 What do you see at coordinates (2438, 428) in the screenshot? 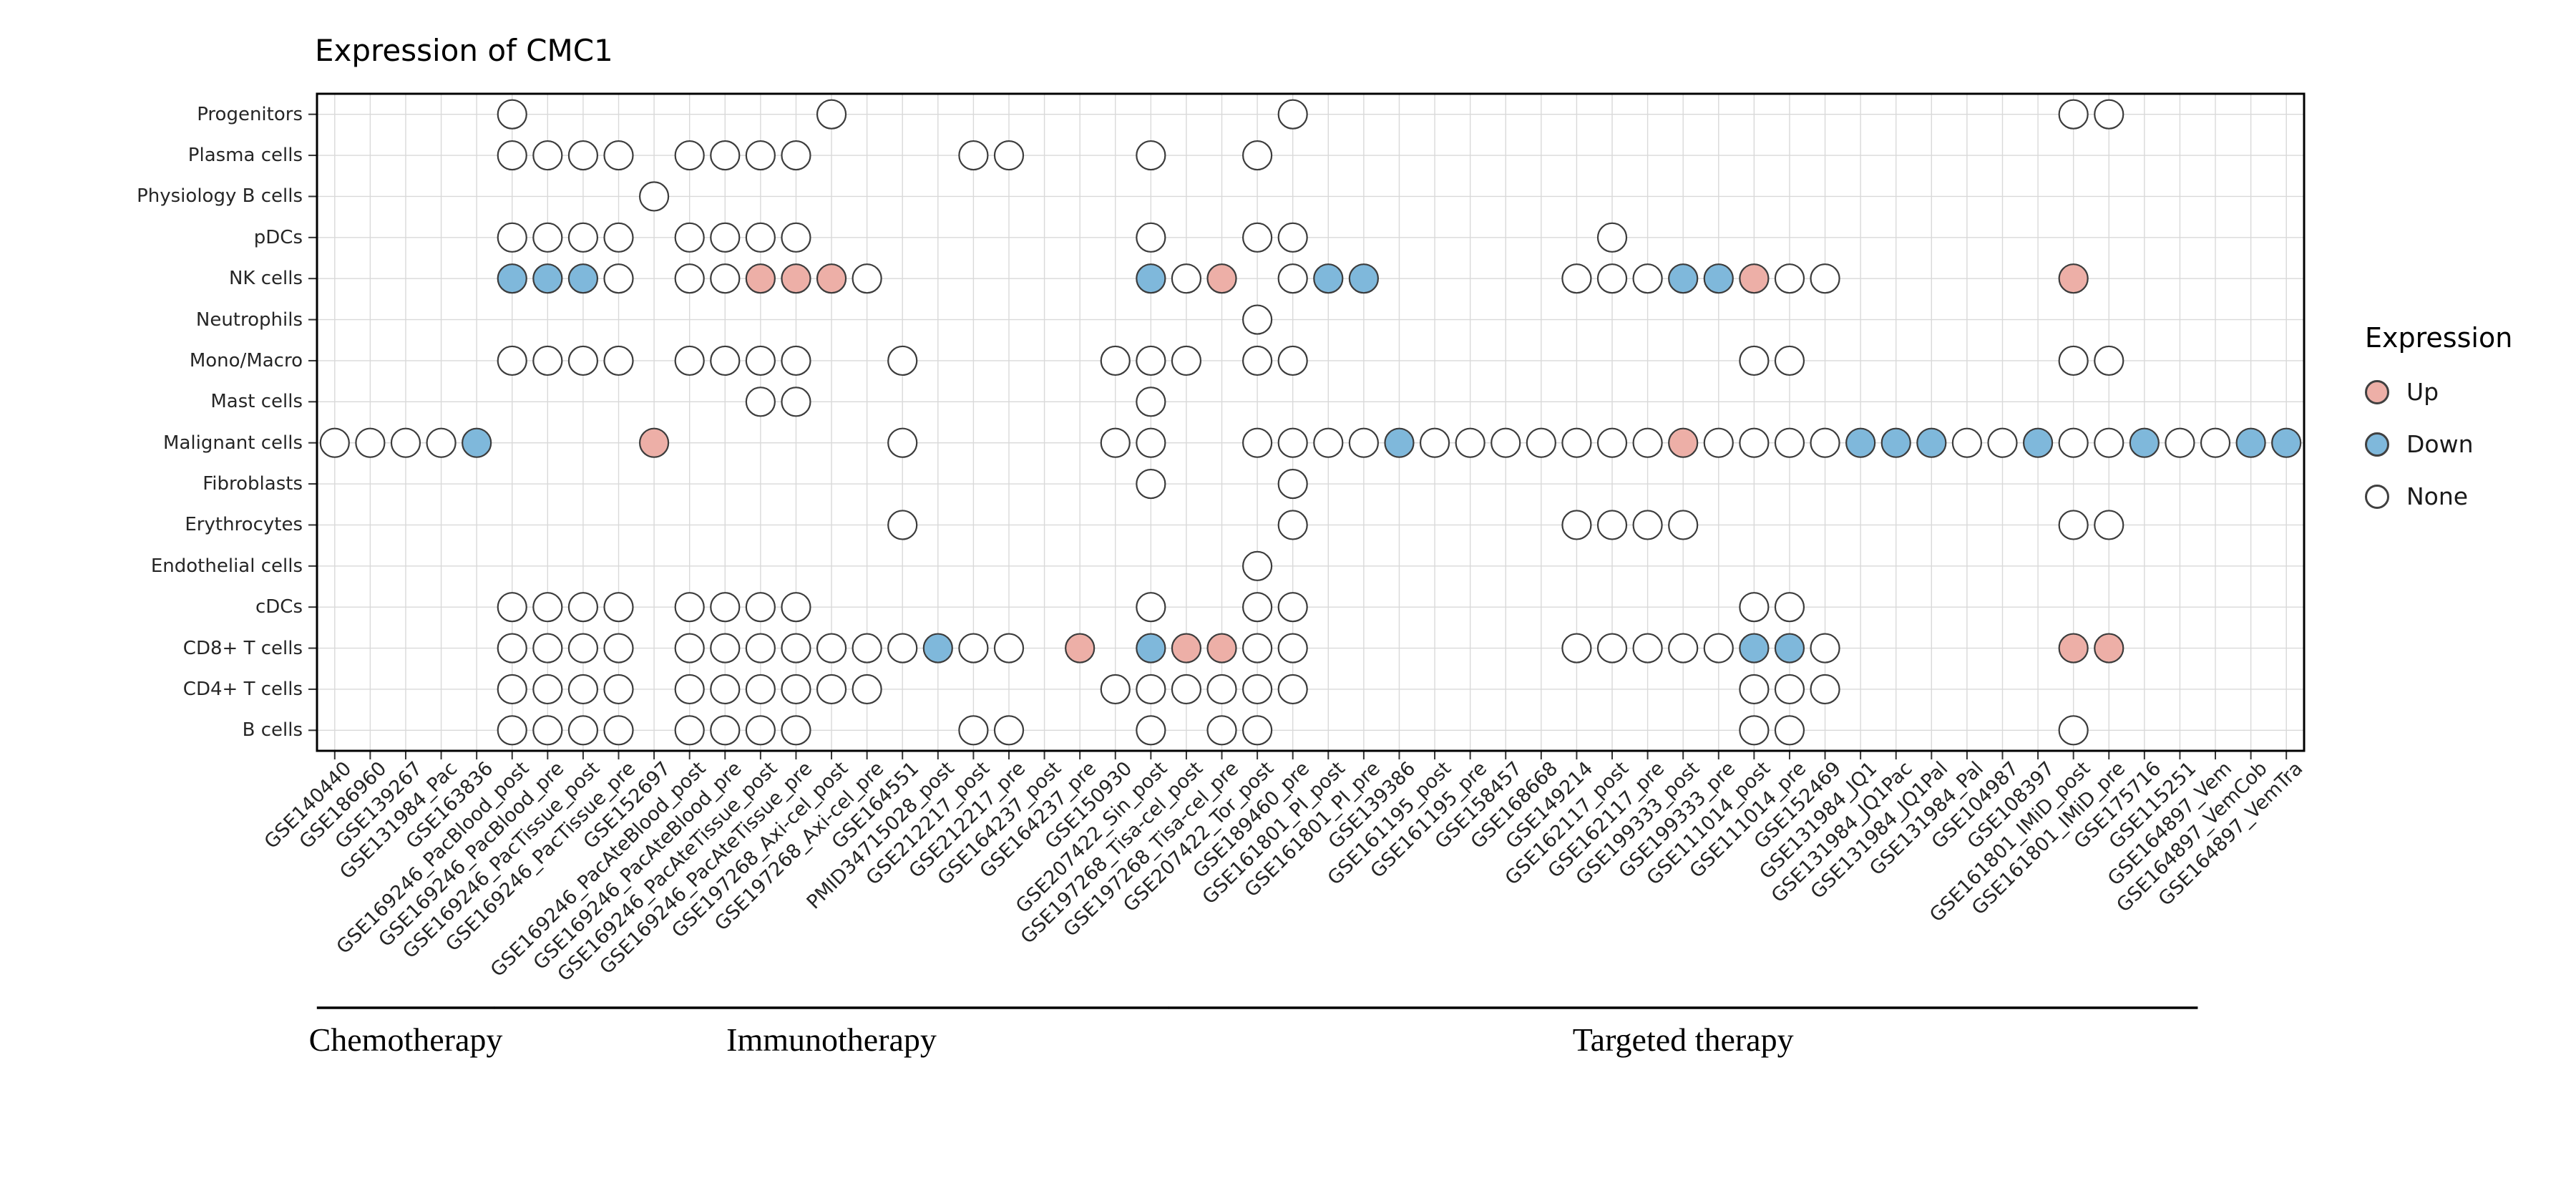
I see `legend: Expression Up Down None` at bounding box center [2438, 428].